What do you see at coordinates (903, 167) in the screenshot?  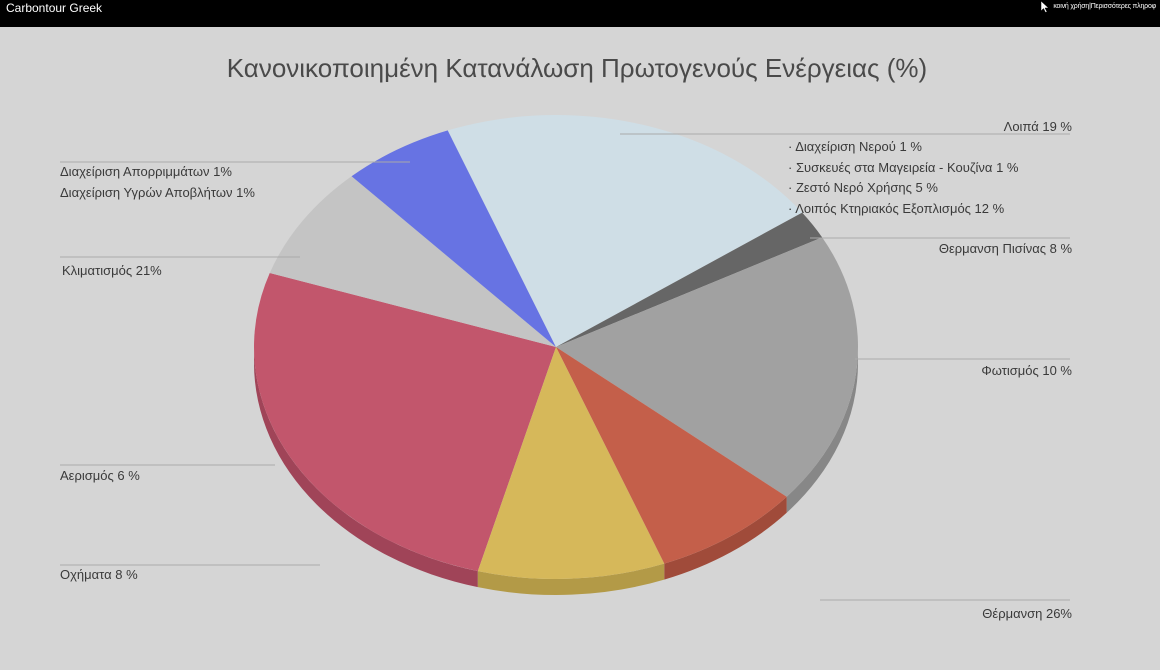 I see `label-sub-kitchen: · Συσκευές στα Μαγειρεία - Κουζίνα 1 %` at bounding box center [903, 167].